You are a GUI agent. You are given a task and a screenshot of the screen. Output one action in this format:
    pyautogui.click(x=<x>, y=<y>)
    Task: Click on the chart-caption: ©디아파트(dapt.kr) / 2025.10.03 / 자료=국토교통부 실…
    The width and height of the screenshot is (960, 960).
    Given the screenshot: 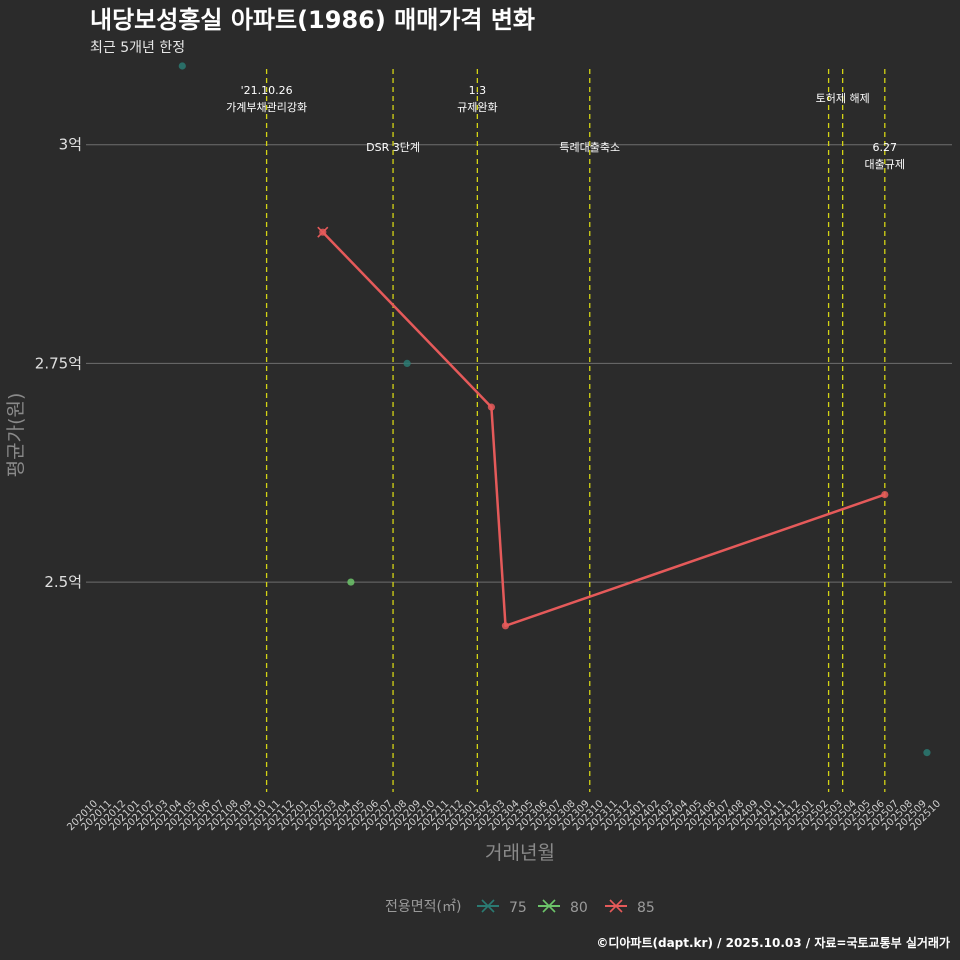 What is the action you would take?
    pyautogui.click(x=773, y=942)
    